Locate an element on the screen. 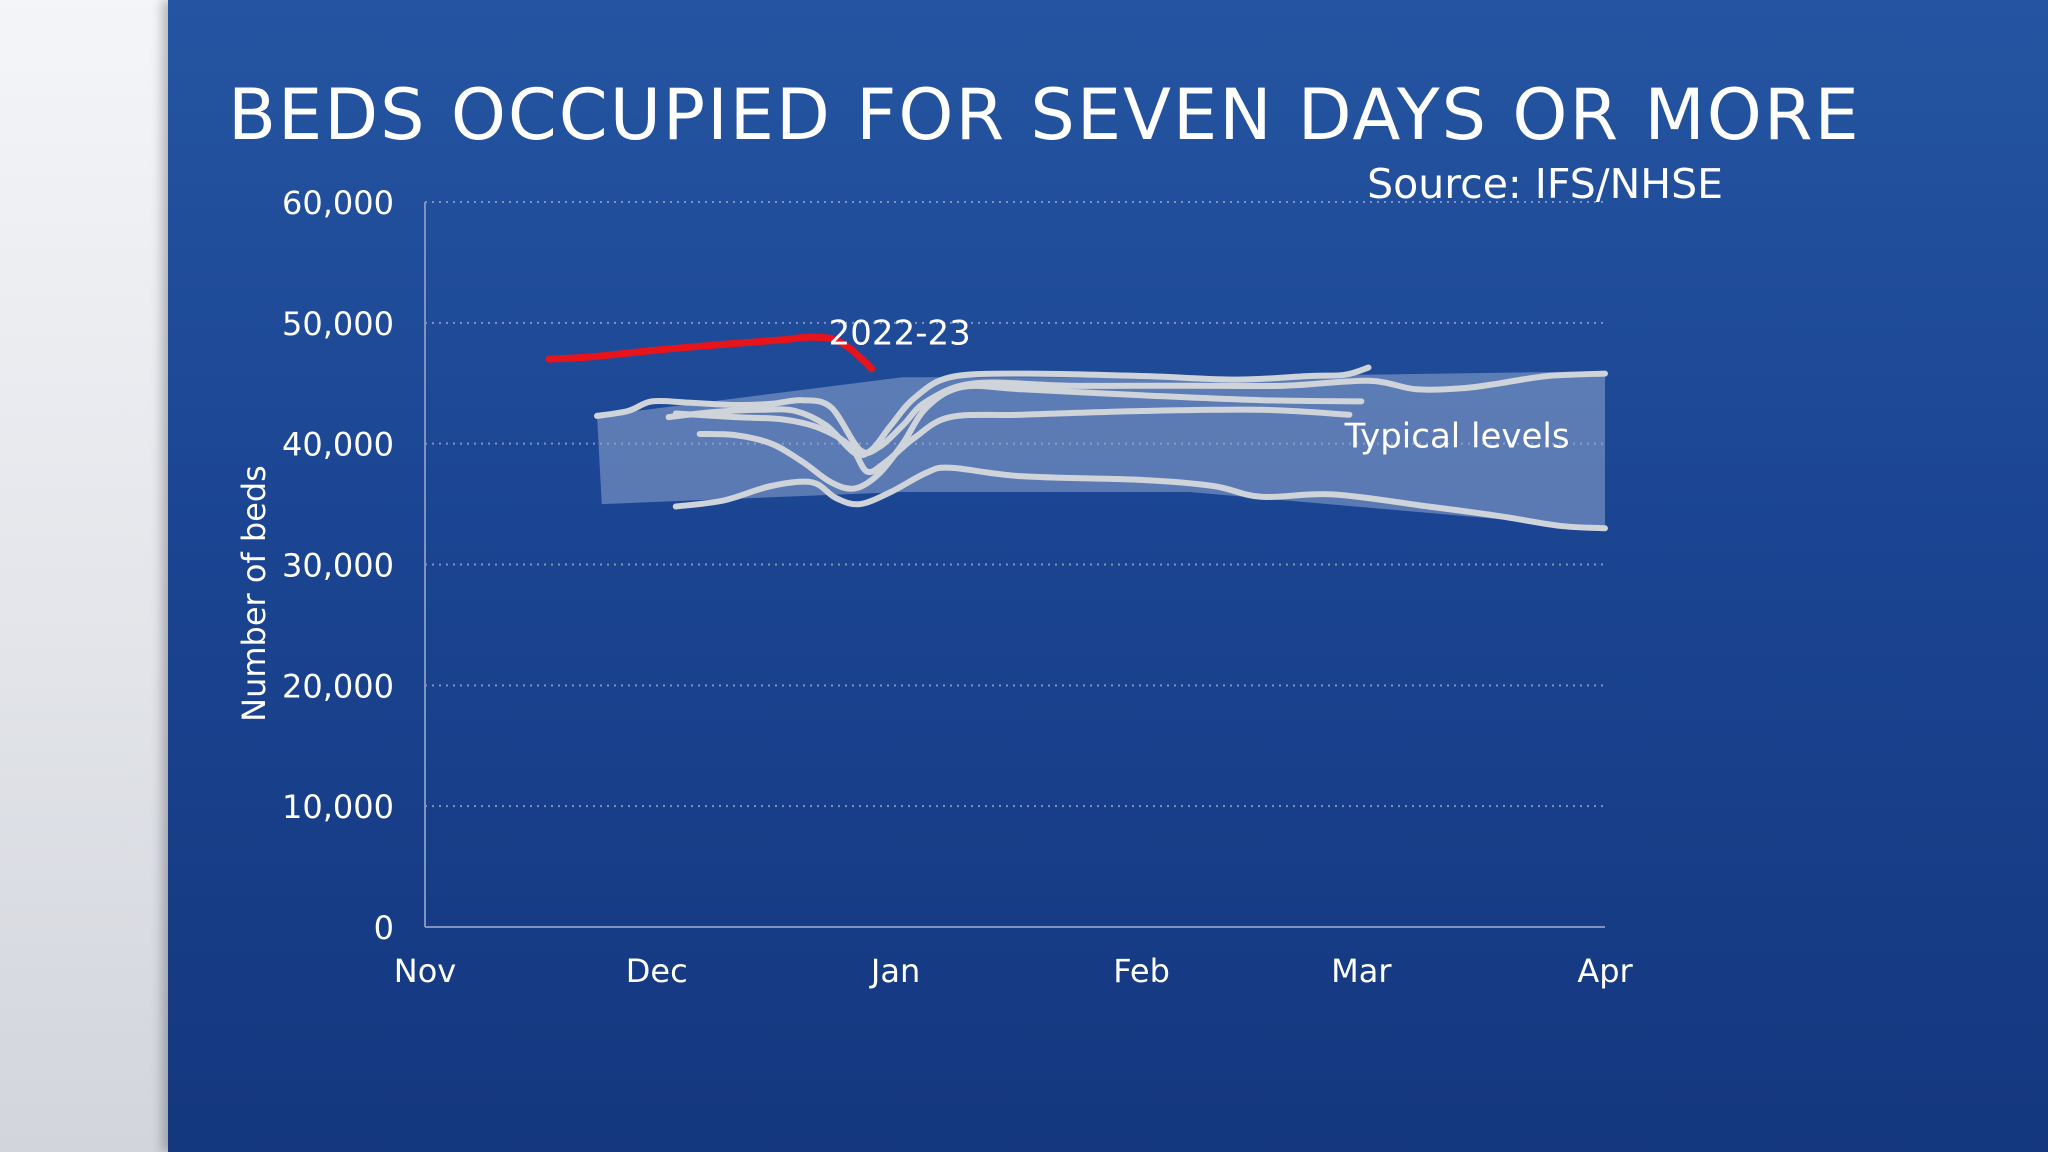 Image resolution: width=2048 pixels, height=1152 pixels. x-tick-label: Nov is located at coordinates (425, 971).